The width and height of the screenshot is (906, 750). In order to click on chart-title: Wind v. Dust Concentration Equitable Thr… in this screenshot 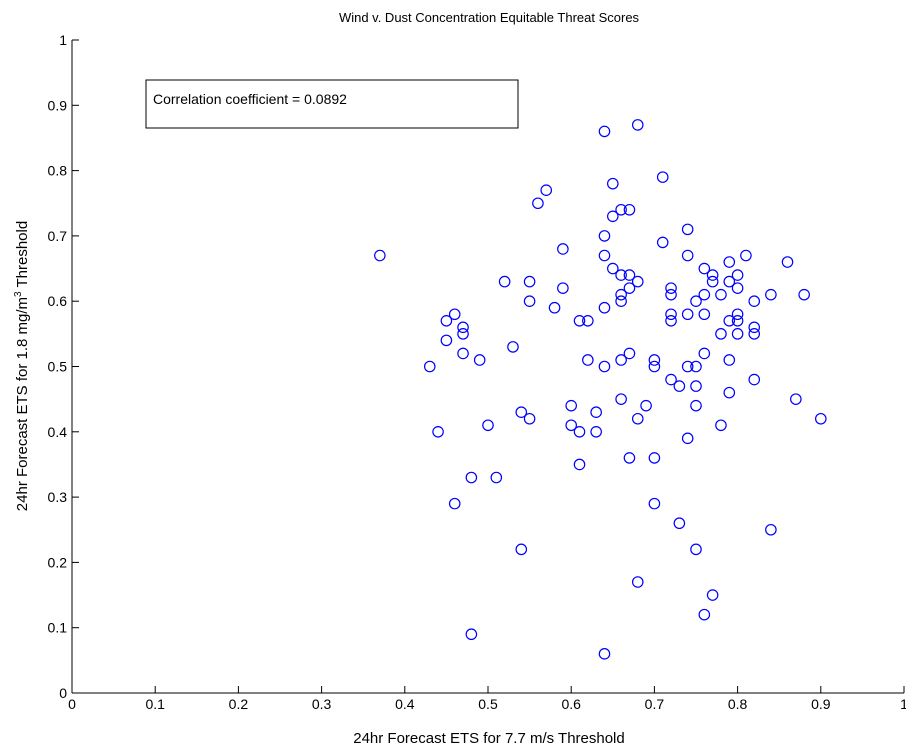, I will do `click(489, 17)`.